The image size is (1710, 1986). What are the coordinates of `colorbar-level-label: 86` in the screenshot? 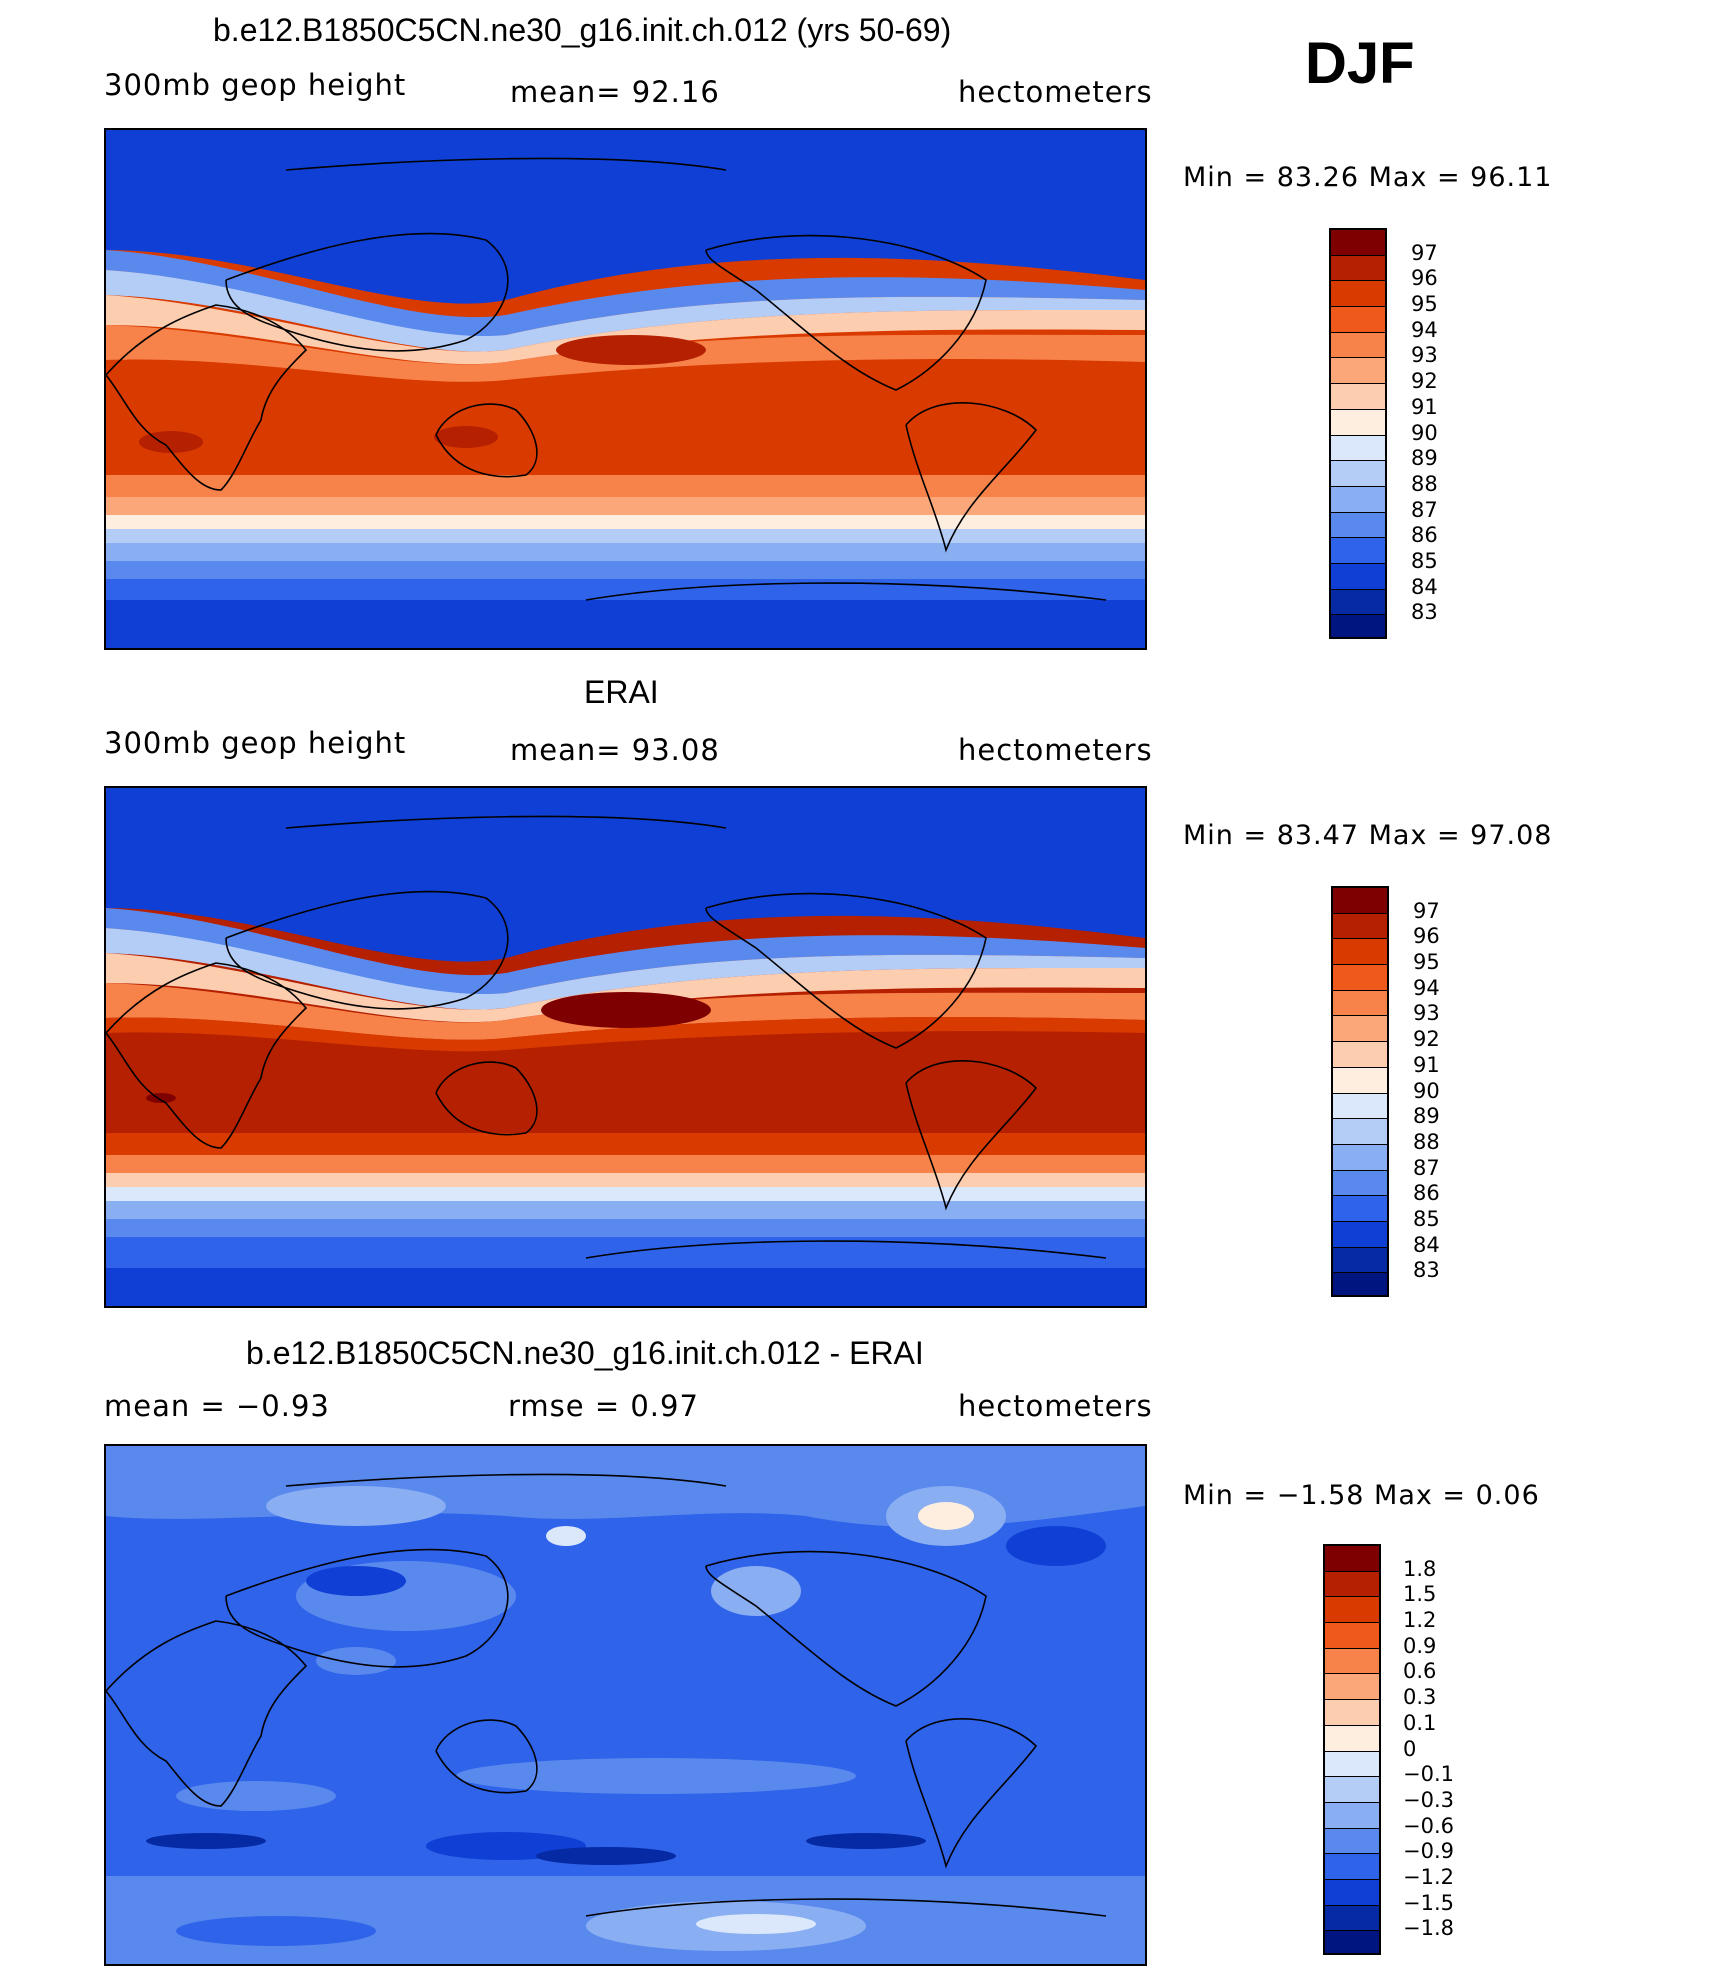 It's located at (1426, 1193).